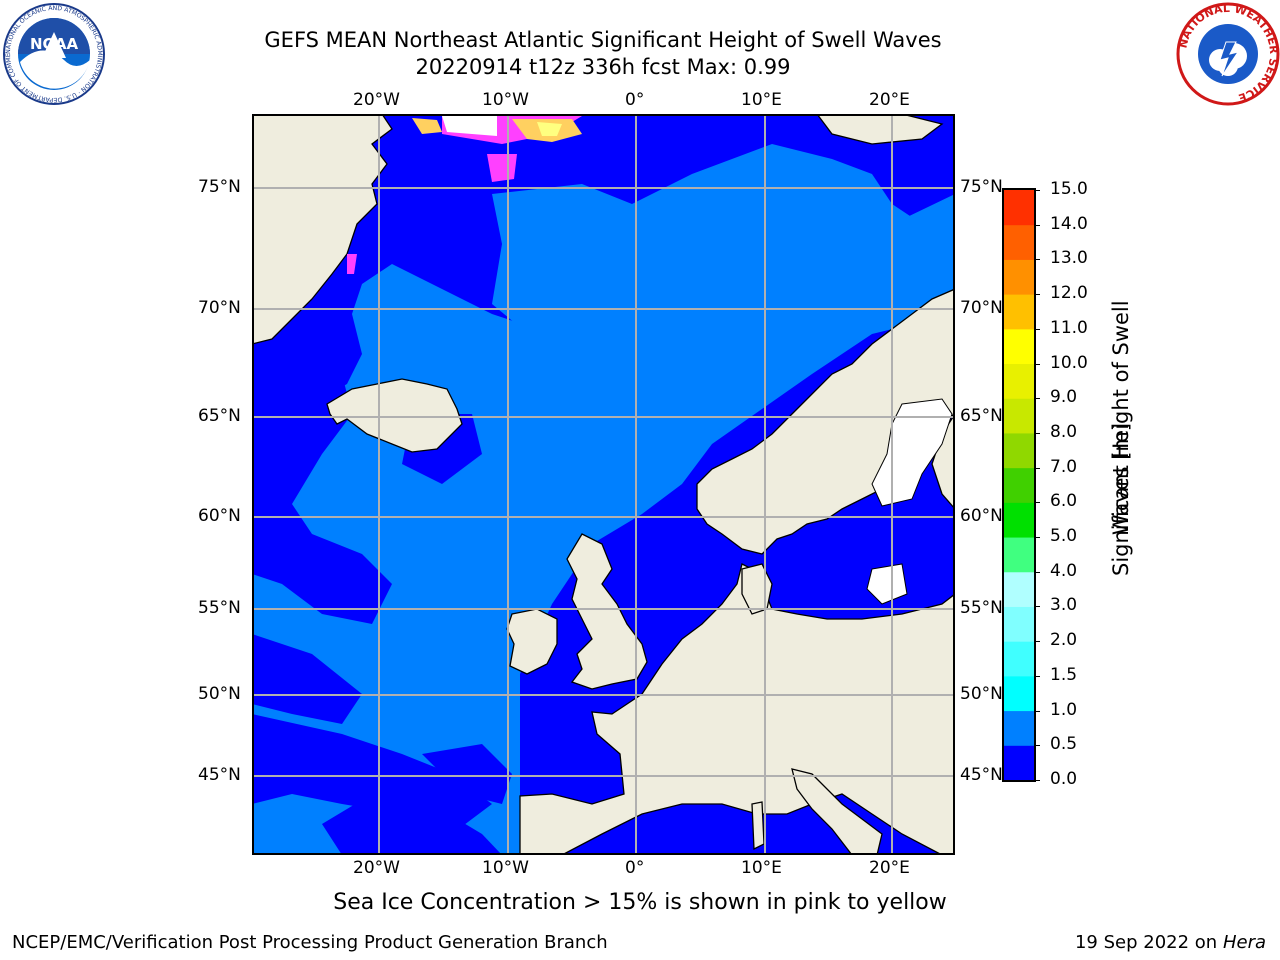 Image resolution: width=1280 pixels, height=960 pixels. I want to click on footer-date-text: 19 Sep 2022 on, so click(1146, 942).